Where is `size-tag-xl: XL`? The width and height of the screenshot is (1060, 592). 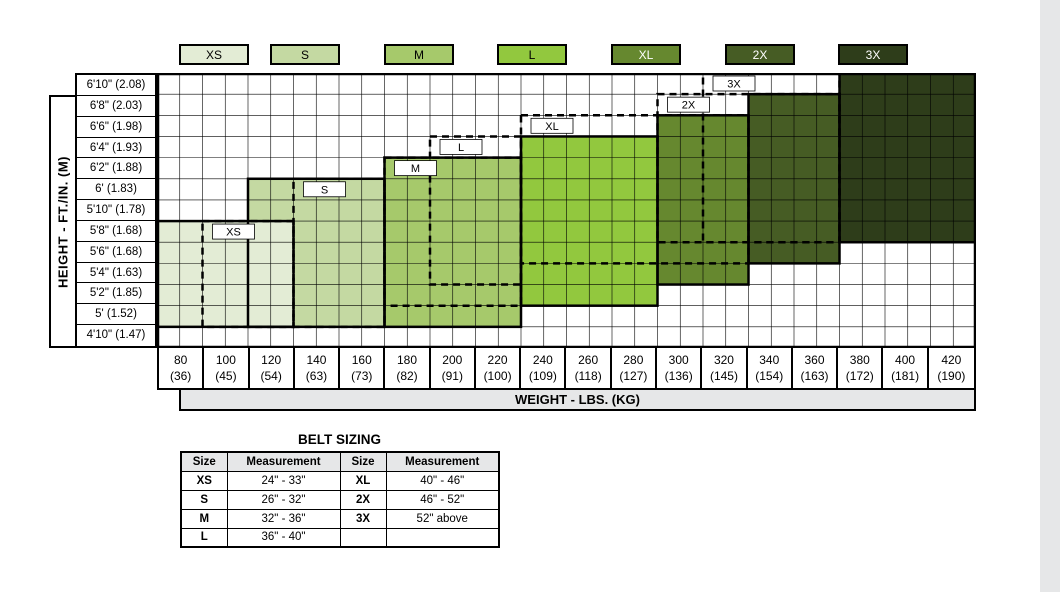 size-tag-xl: XL is located at coordinates (552, 125).